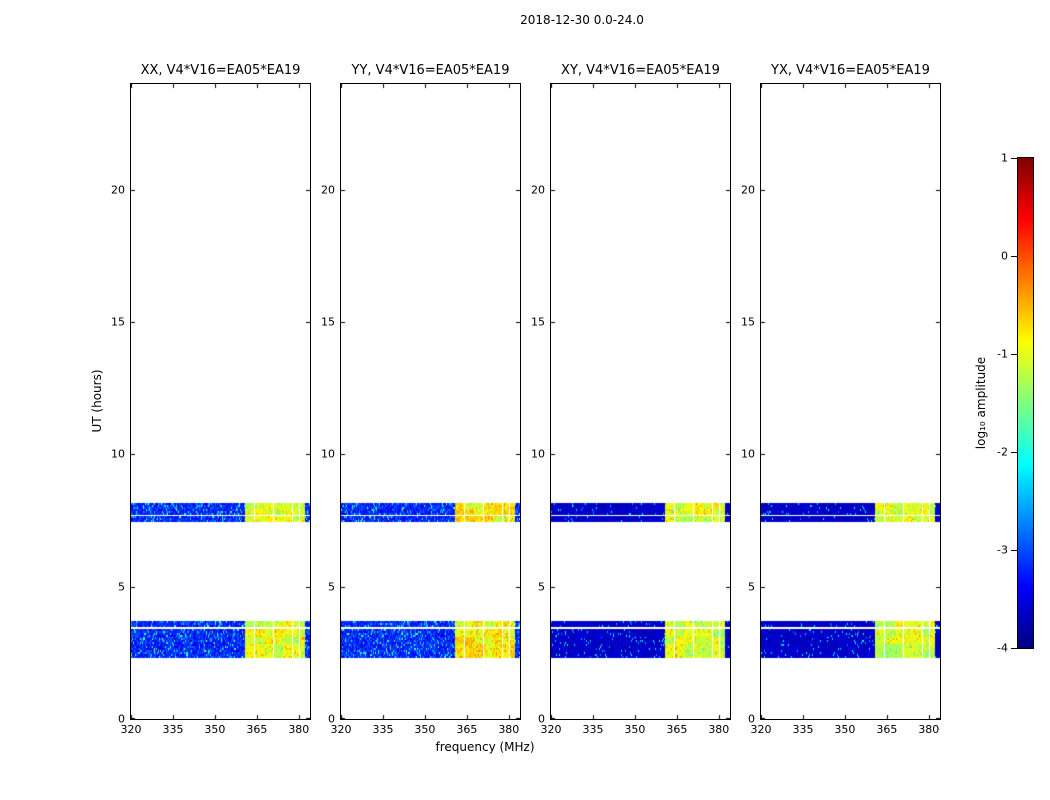  I want to click on heatmap-panel-yy, so click(430, 401).